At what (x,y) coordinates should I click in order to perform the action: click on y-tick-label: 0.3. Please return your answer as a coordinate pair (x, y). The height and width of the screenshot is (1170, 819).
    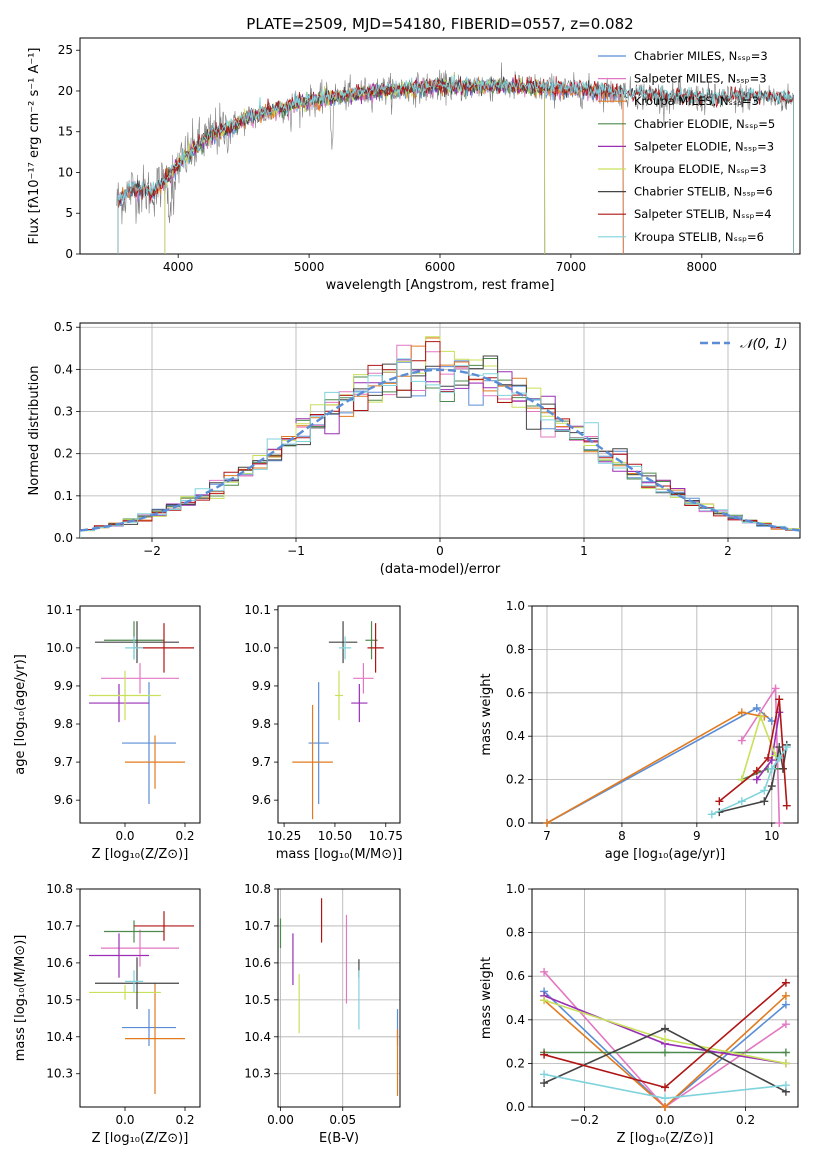
    Looking at the image, I should click on (63, 412).